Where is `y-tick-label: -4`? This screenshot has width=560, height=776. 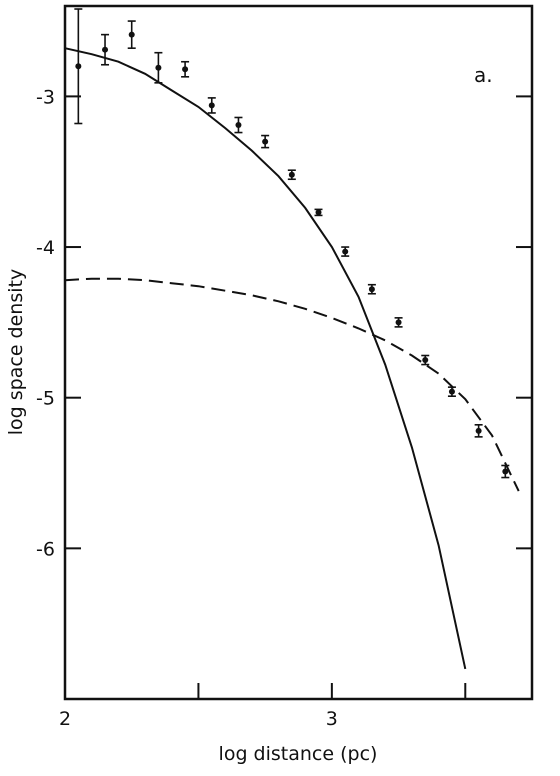
y-tick-label: -4 is located at coordinates (45, 248).